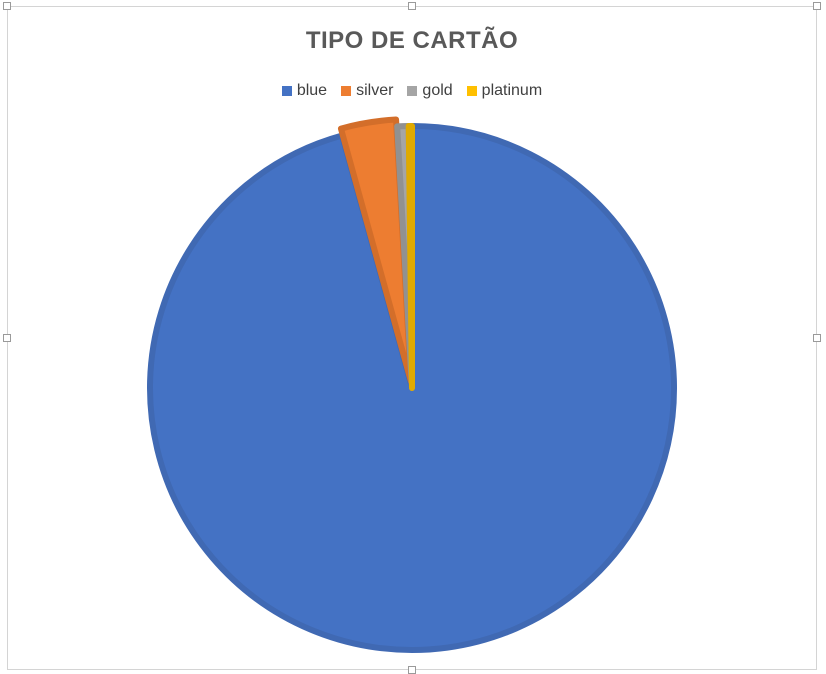  What do you see at coordinates (410, 257) in the screenshot?
I see `pie-slice-platinum` at bounding box center [410, 257].